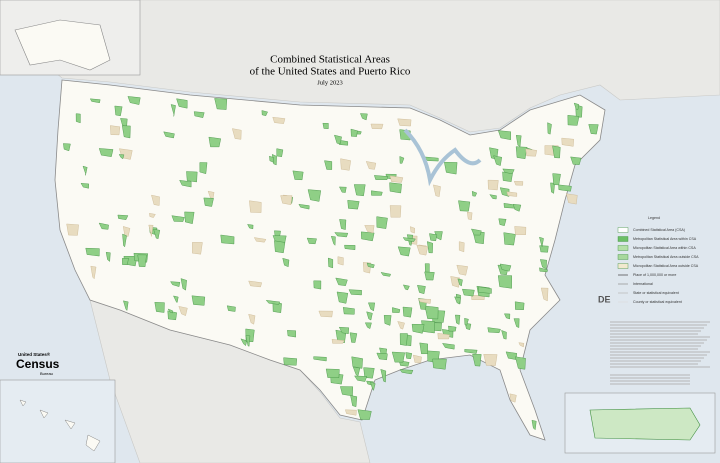 The height and width of the screenshot is (463, 720). Describe the element at coordinates (664, 248) in the screenshot. I see `legend-label: Micropolitan Statistical Area within CSA` at that location.